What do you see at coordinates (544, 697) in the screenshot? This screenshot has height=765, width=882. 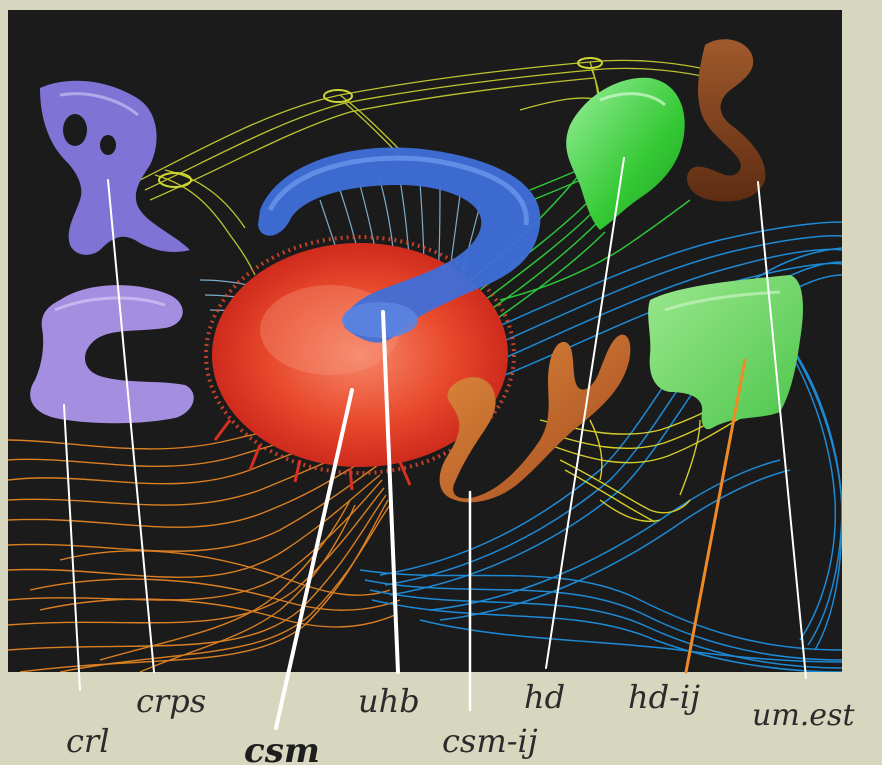 I see `label-hd: hd` at bounding box center [544, 697].